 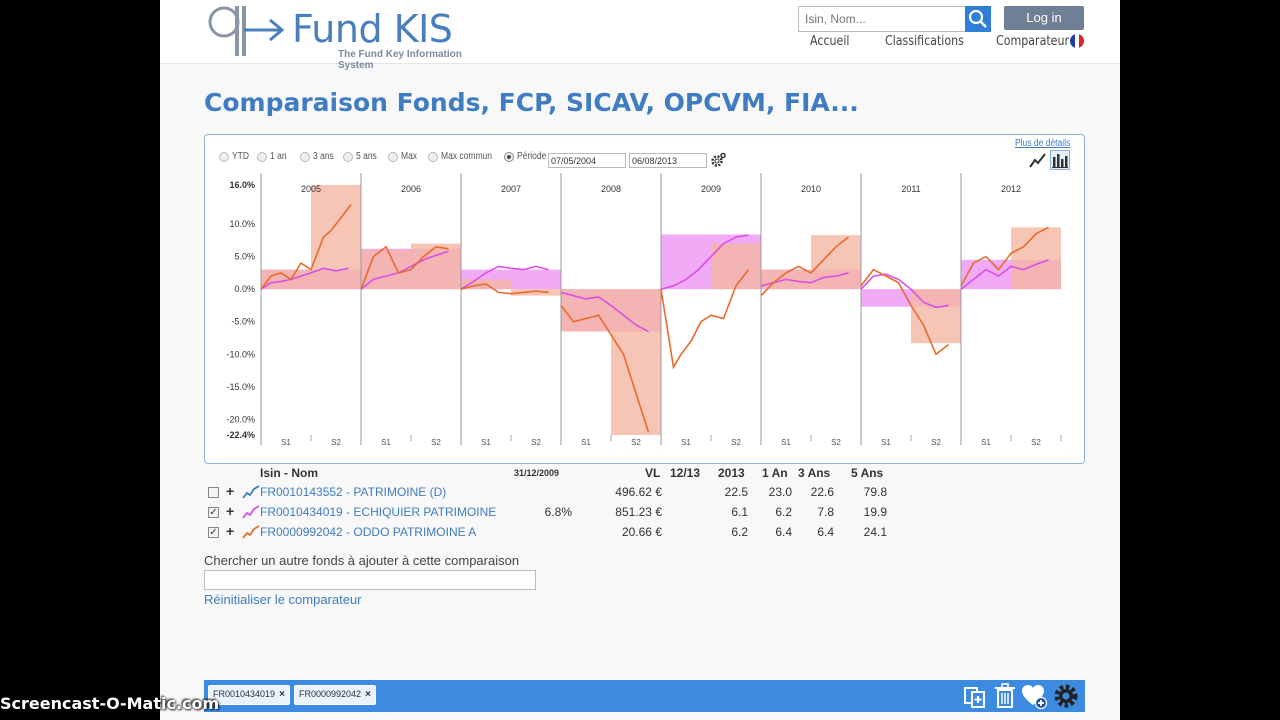 I want to click on cell-three-years: 7.8, so click(x=825, y=512).